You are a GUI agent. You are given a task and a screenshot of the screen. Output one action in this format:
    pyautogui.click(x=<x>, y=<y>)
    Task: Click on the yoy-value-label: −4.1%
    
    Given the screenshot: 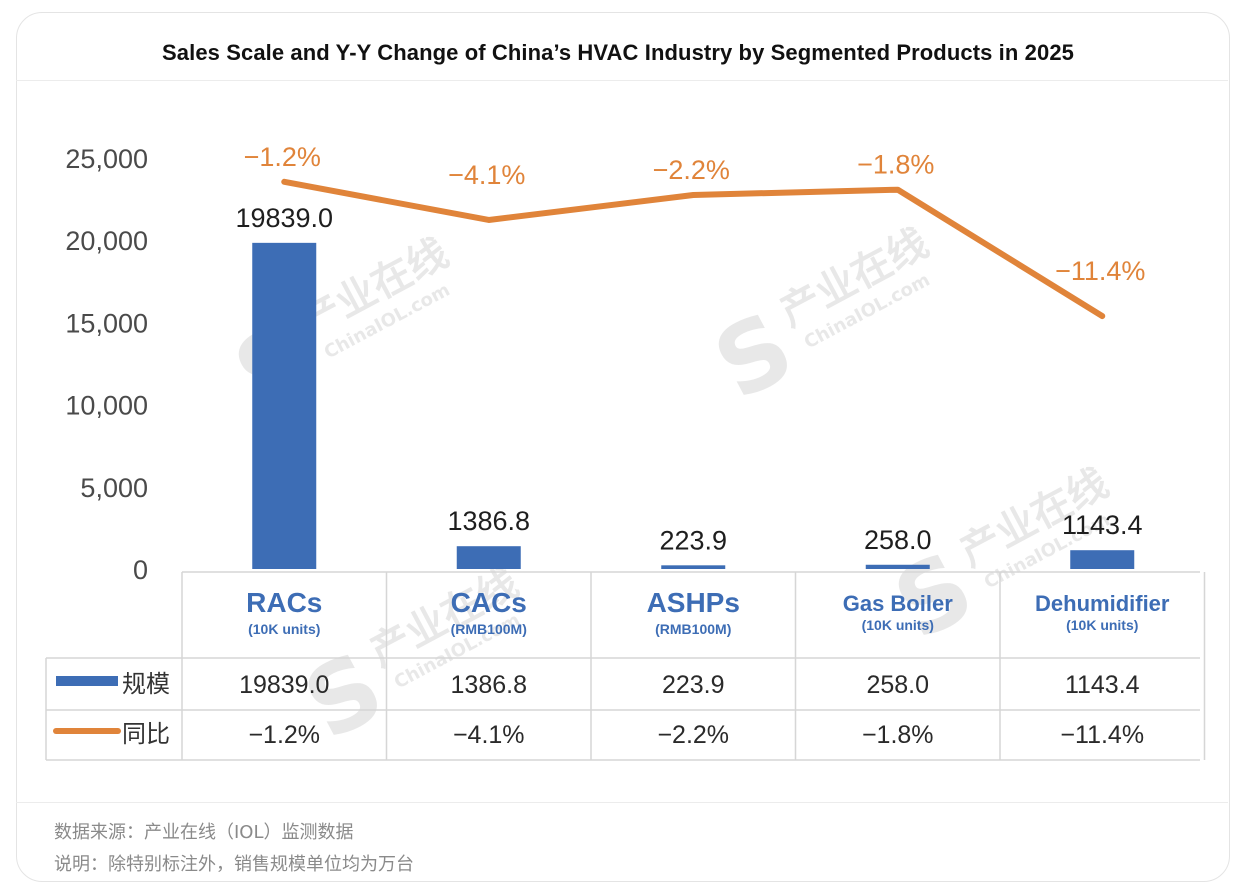 What is the action you would take?
    pyautogui.click(x=486, y=175)
    